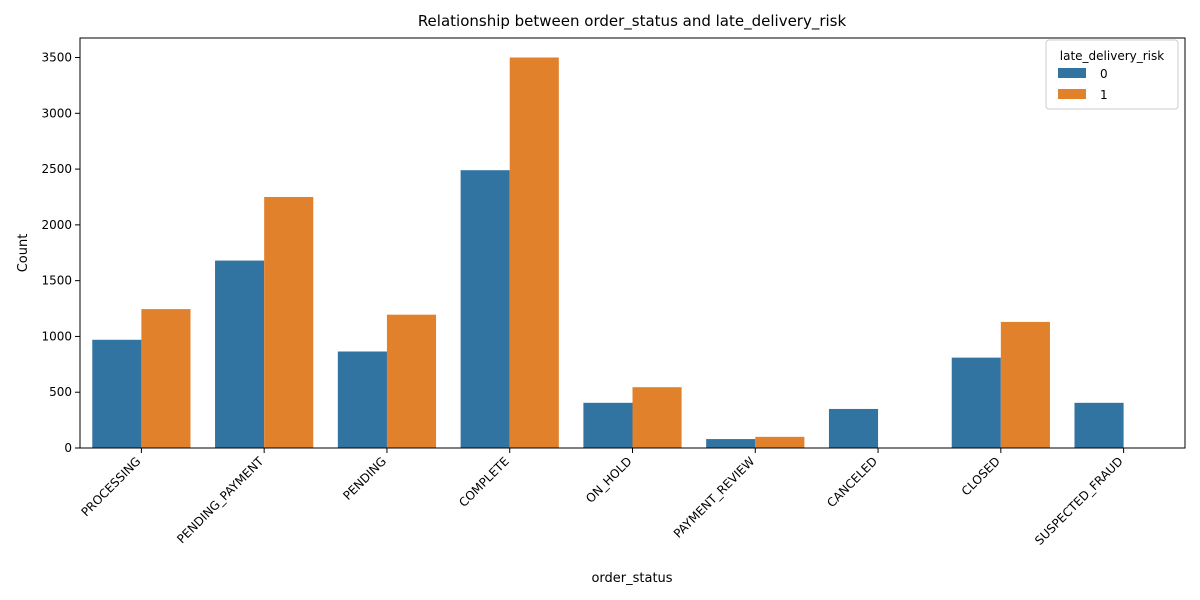 This screenshot has height=600, width=1200. What do you see at coordinates (56, 336) in the screenshot?
I see `y-tick-label: 1000` at bounding box center [56, 336].